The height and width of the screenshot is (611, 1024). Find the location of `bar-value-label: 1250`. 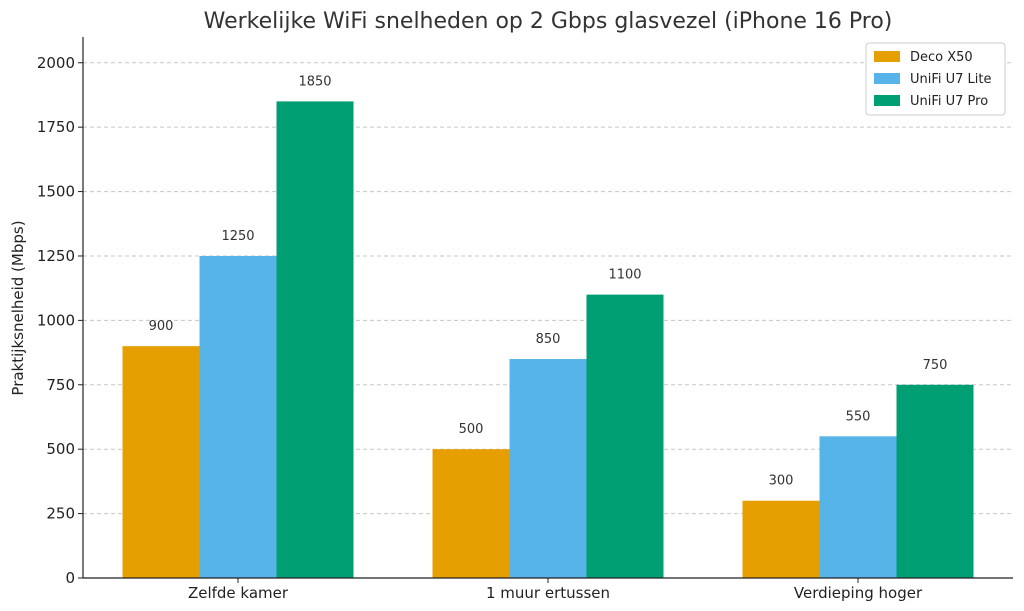

bar-value-label: 1250 is located at coordinates (237, 236).